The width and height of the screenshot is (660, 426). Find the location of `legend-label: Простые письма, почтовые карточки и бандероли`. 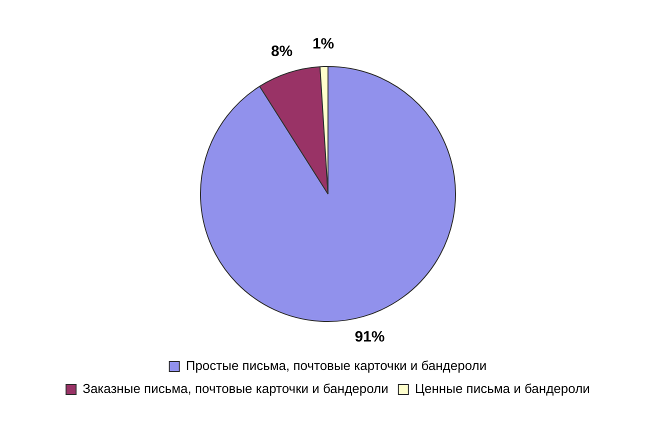

legend-label: Простые письма, почтовые карточки и бандероли is located at coordinates (336, 366).